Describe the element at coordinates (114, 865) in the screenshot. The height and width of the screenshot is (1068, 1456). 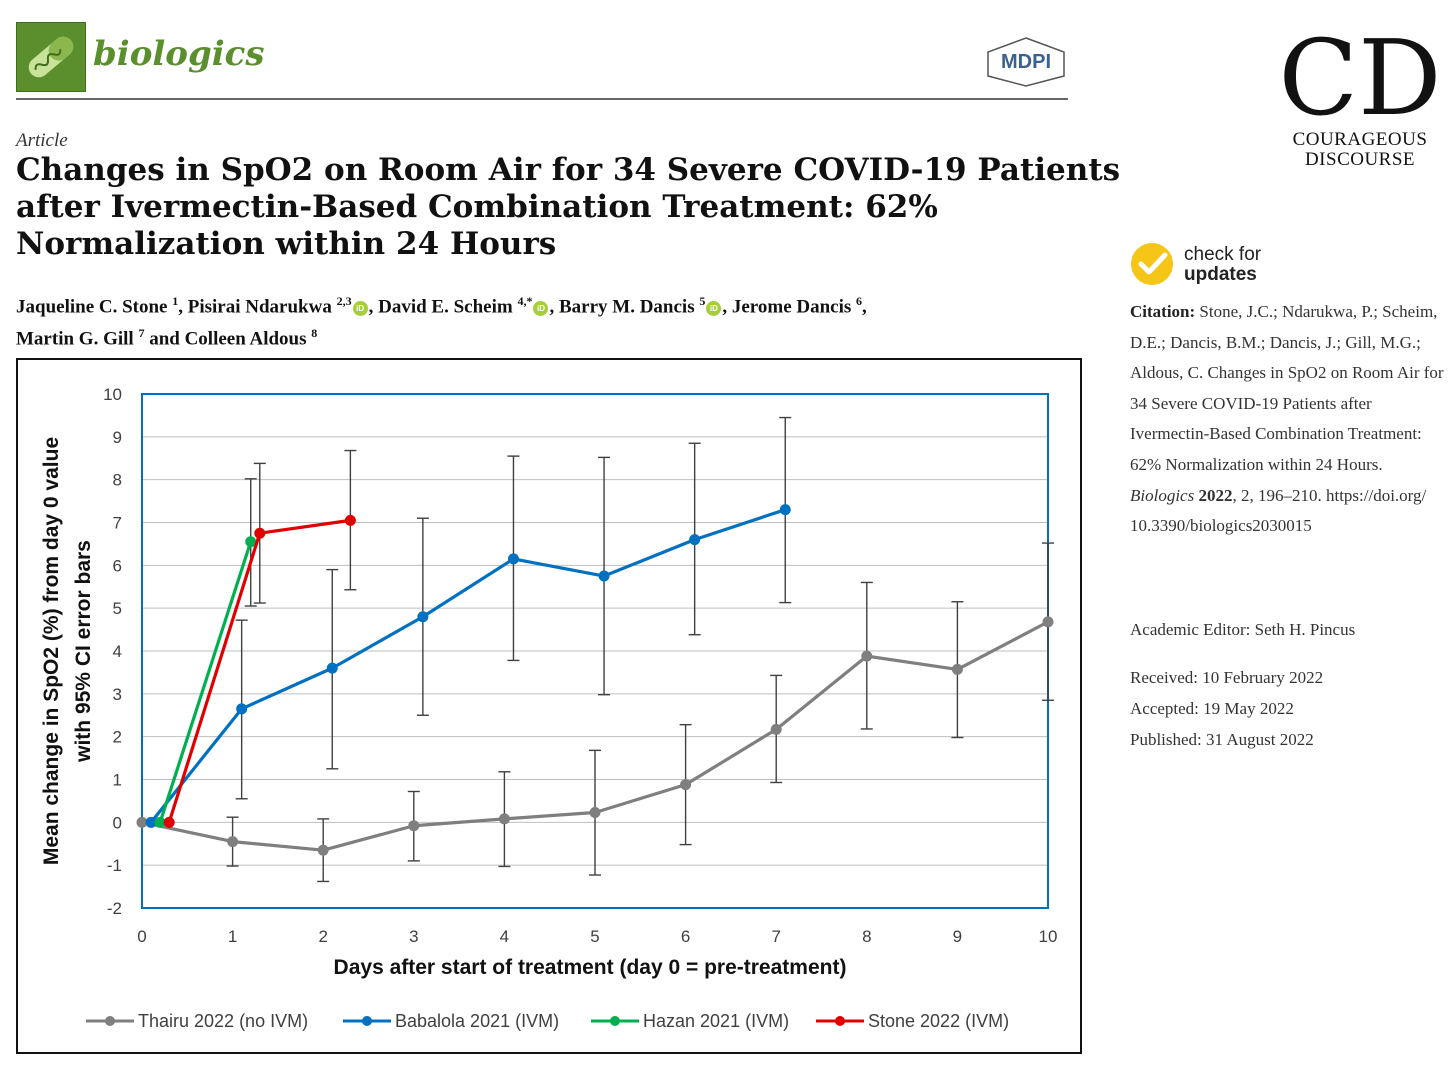
I see `y-tick-label: -1` at that location.